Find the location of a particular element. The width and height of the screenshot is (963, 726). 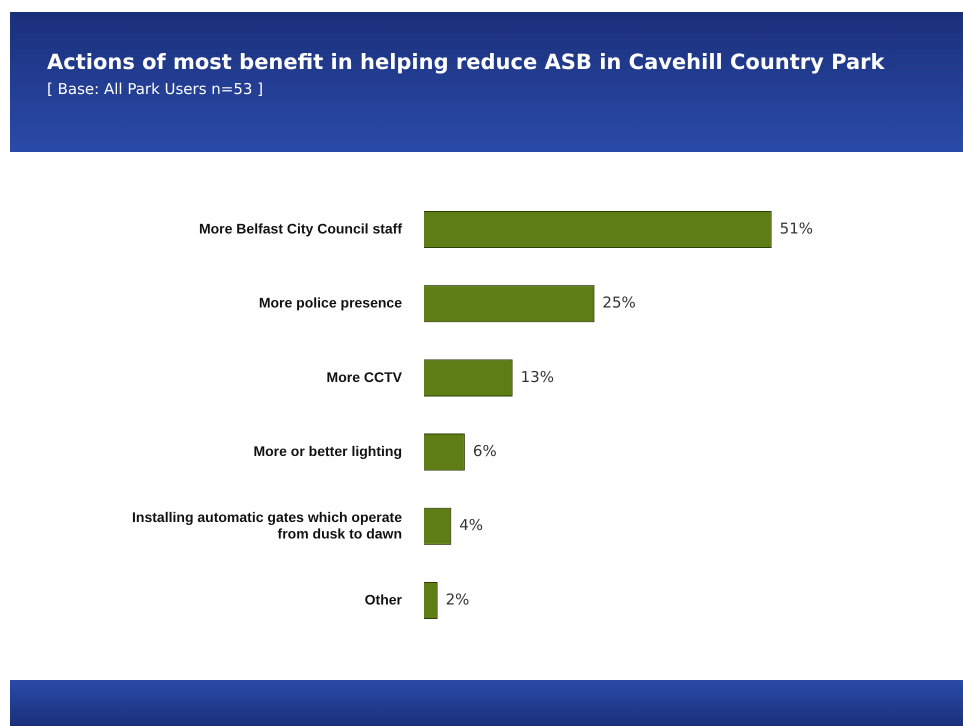

data-label: 13% is located at coordinates (537, 377).